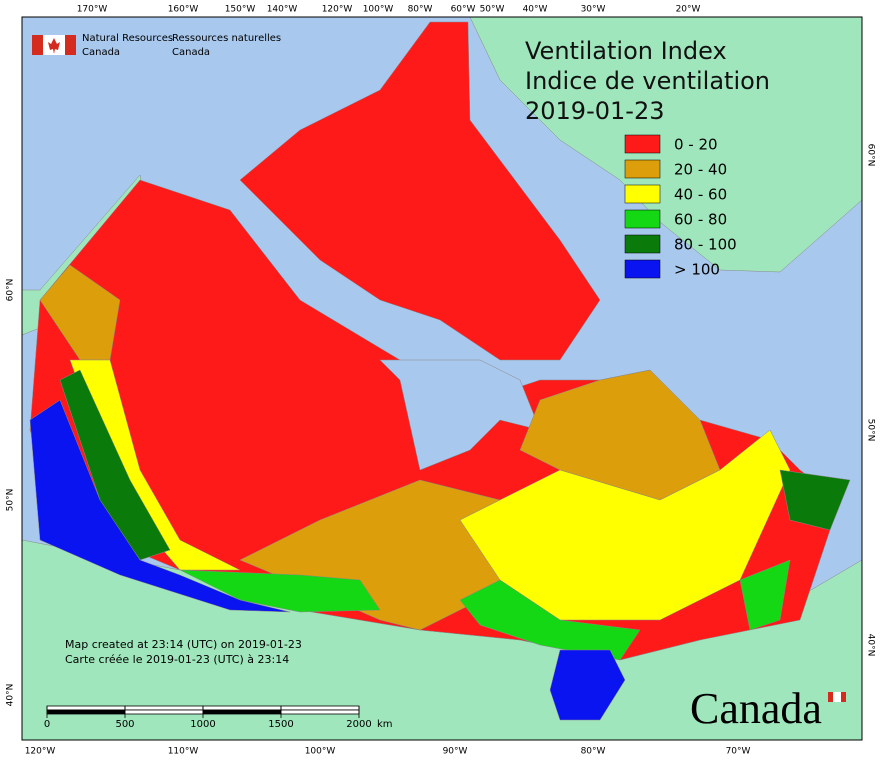 The height and width of the screenshot is (760, 880). What do you see at coordinates (177, 659) in the screenshot?
I see `credit-line: Carte créée le 2019-01-23 (UTC) à 23:14` at bounding box center [177, 659].